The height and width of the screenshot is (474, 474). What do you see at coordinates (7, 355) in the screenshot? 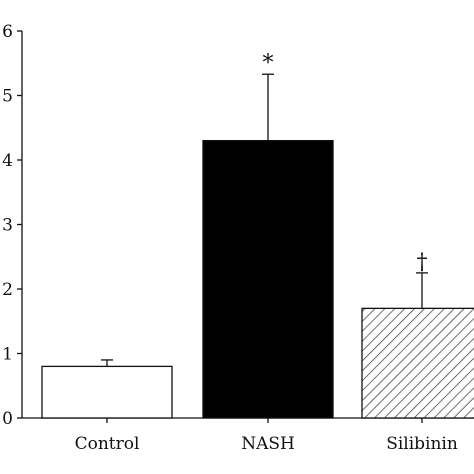
I see `y-tick-label: 1` at bounding box center [7, 355].